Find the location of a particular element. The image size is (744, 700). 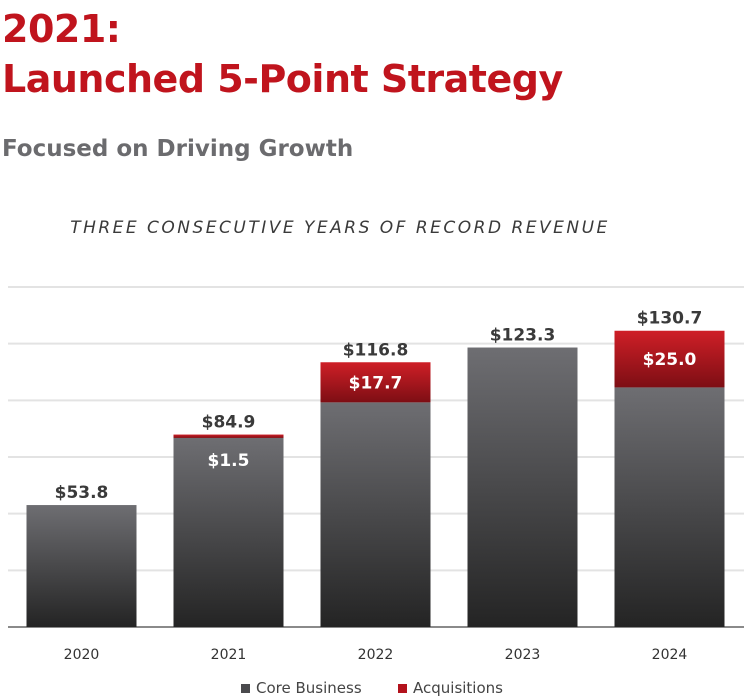

page-subtitle: Focused on Driving Growth is located at coordinates (178, 149).